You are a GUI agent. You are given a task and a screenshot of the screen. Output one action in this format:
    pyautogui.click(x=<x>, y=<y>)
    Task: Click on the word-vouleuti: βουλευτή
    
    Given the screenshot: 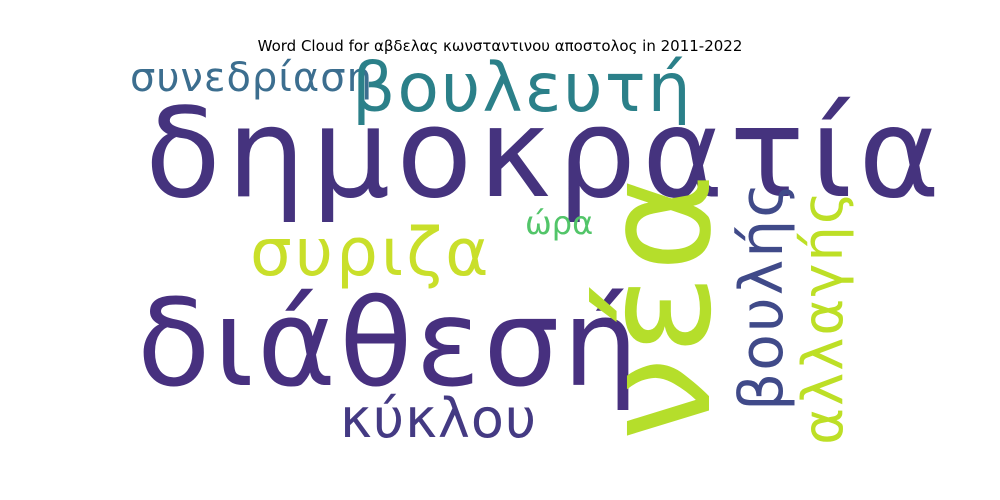 What is the action you would take?
    pyautogui.click(x=522, y=88)
    